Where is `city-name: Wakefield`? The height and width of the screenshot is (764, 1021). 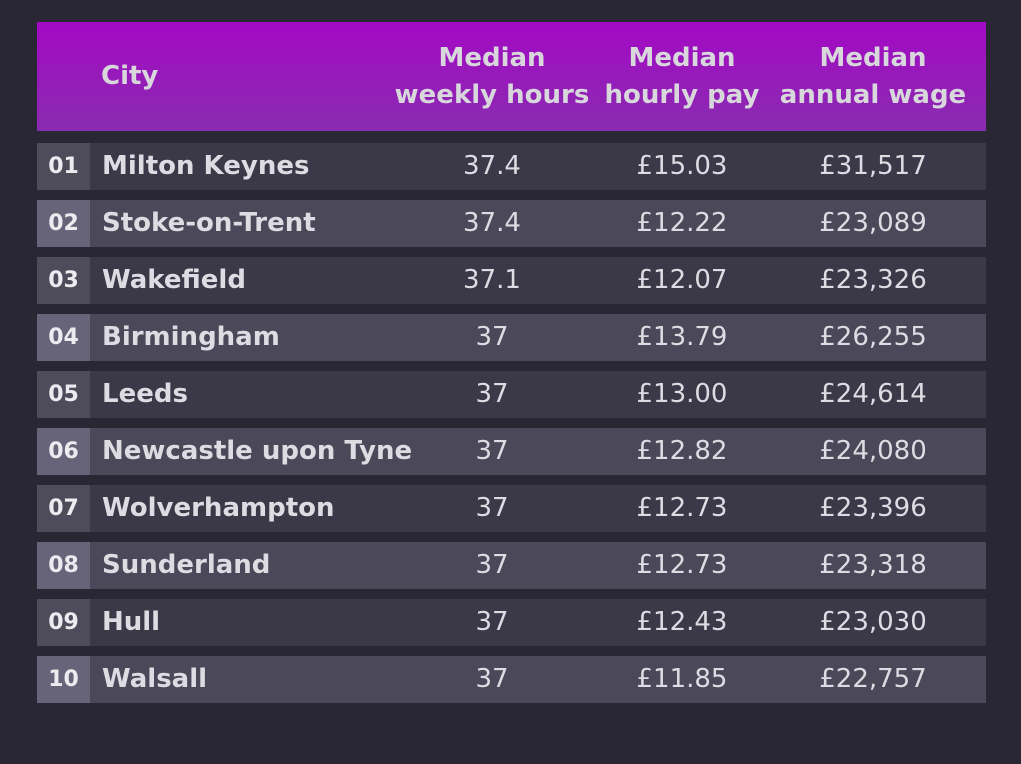 city-name: Wakefield is located at coordinates (174, 280).